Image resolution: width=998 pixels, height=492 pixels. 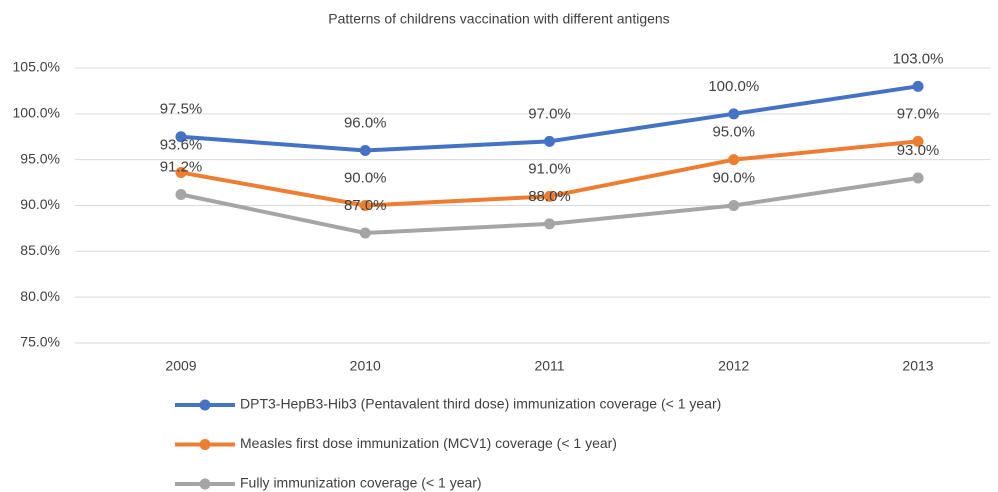 What do you see at coordinates (733, 132) in the screenshot?
I see `data-label: 95.0%` at bounding box center [733, 132].